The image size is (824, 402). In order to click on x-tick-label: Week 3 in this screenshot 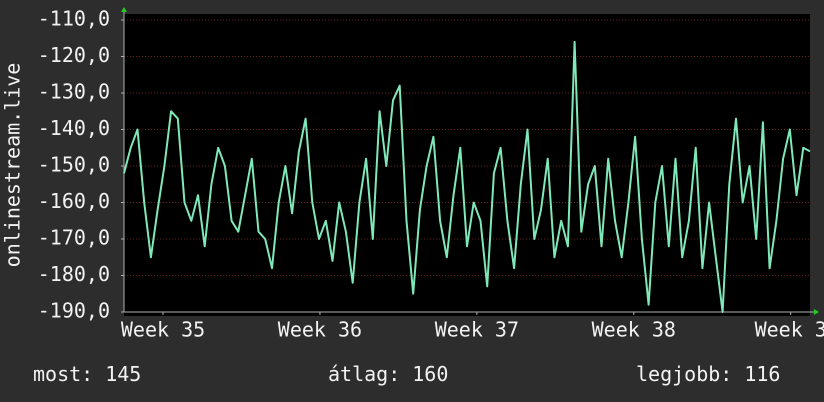, I will do `click(789, 330)`.